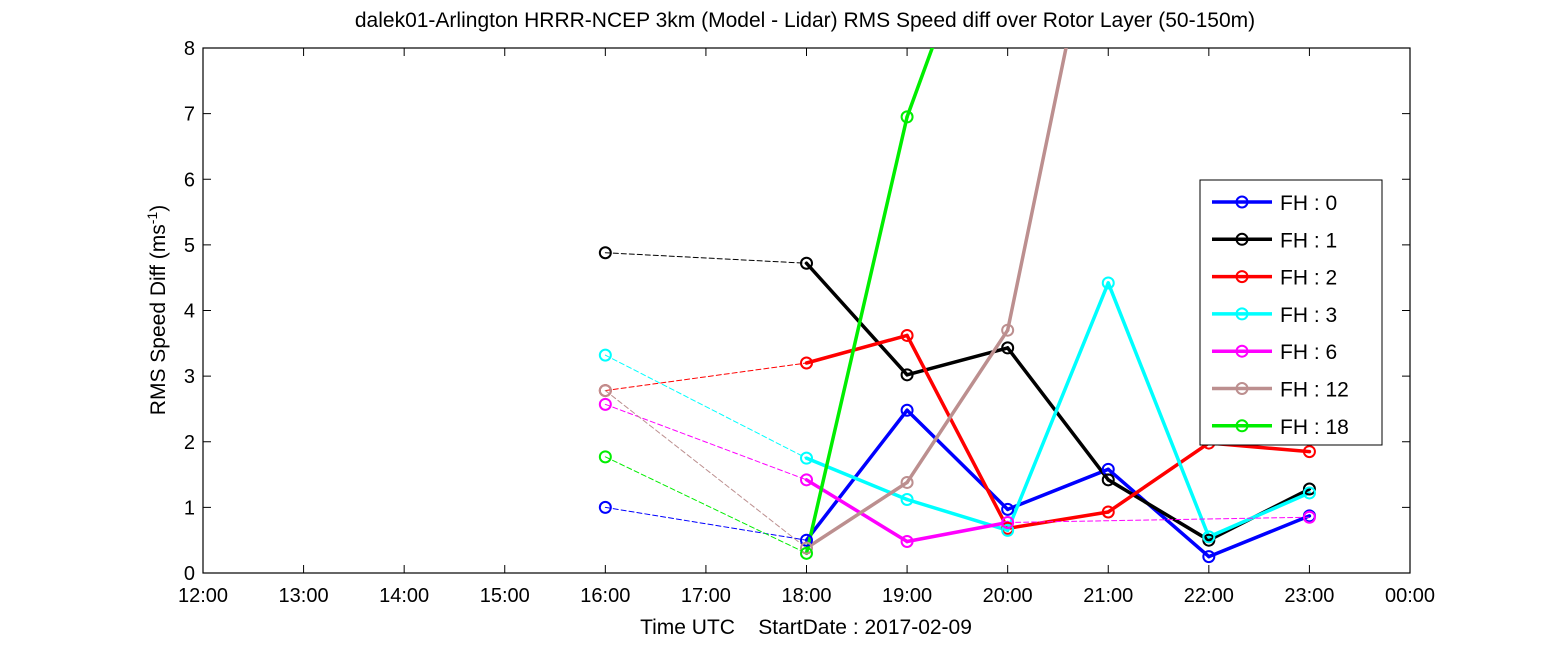  What do you see at coordinates (1209, 596) in the screenshot?
I see `x-tick-label: 22:00` at bounding box center [1209, 596].